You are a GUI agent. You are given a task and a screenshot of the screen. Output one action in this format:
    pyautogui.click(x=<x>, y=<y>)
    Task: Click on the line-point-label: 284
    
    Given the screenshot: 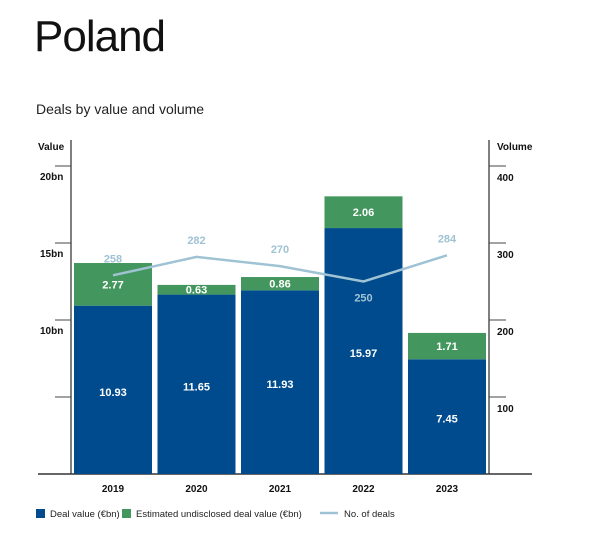 What is the action you would take?
    pyautogui.click(x=447, y=239)
    